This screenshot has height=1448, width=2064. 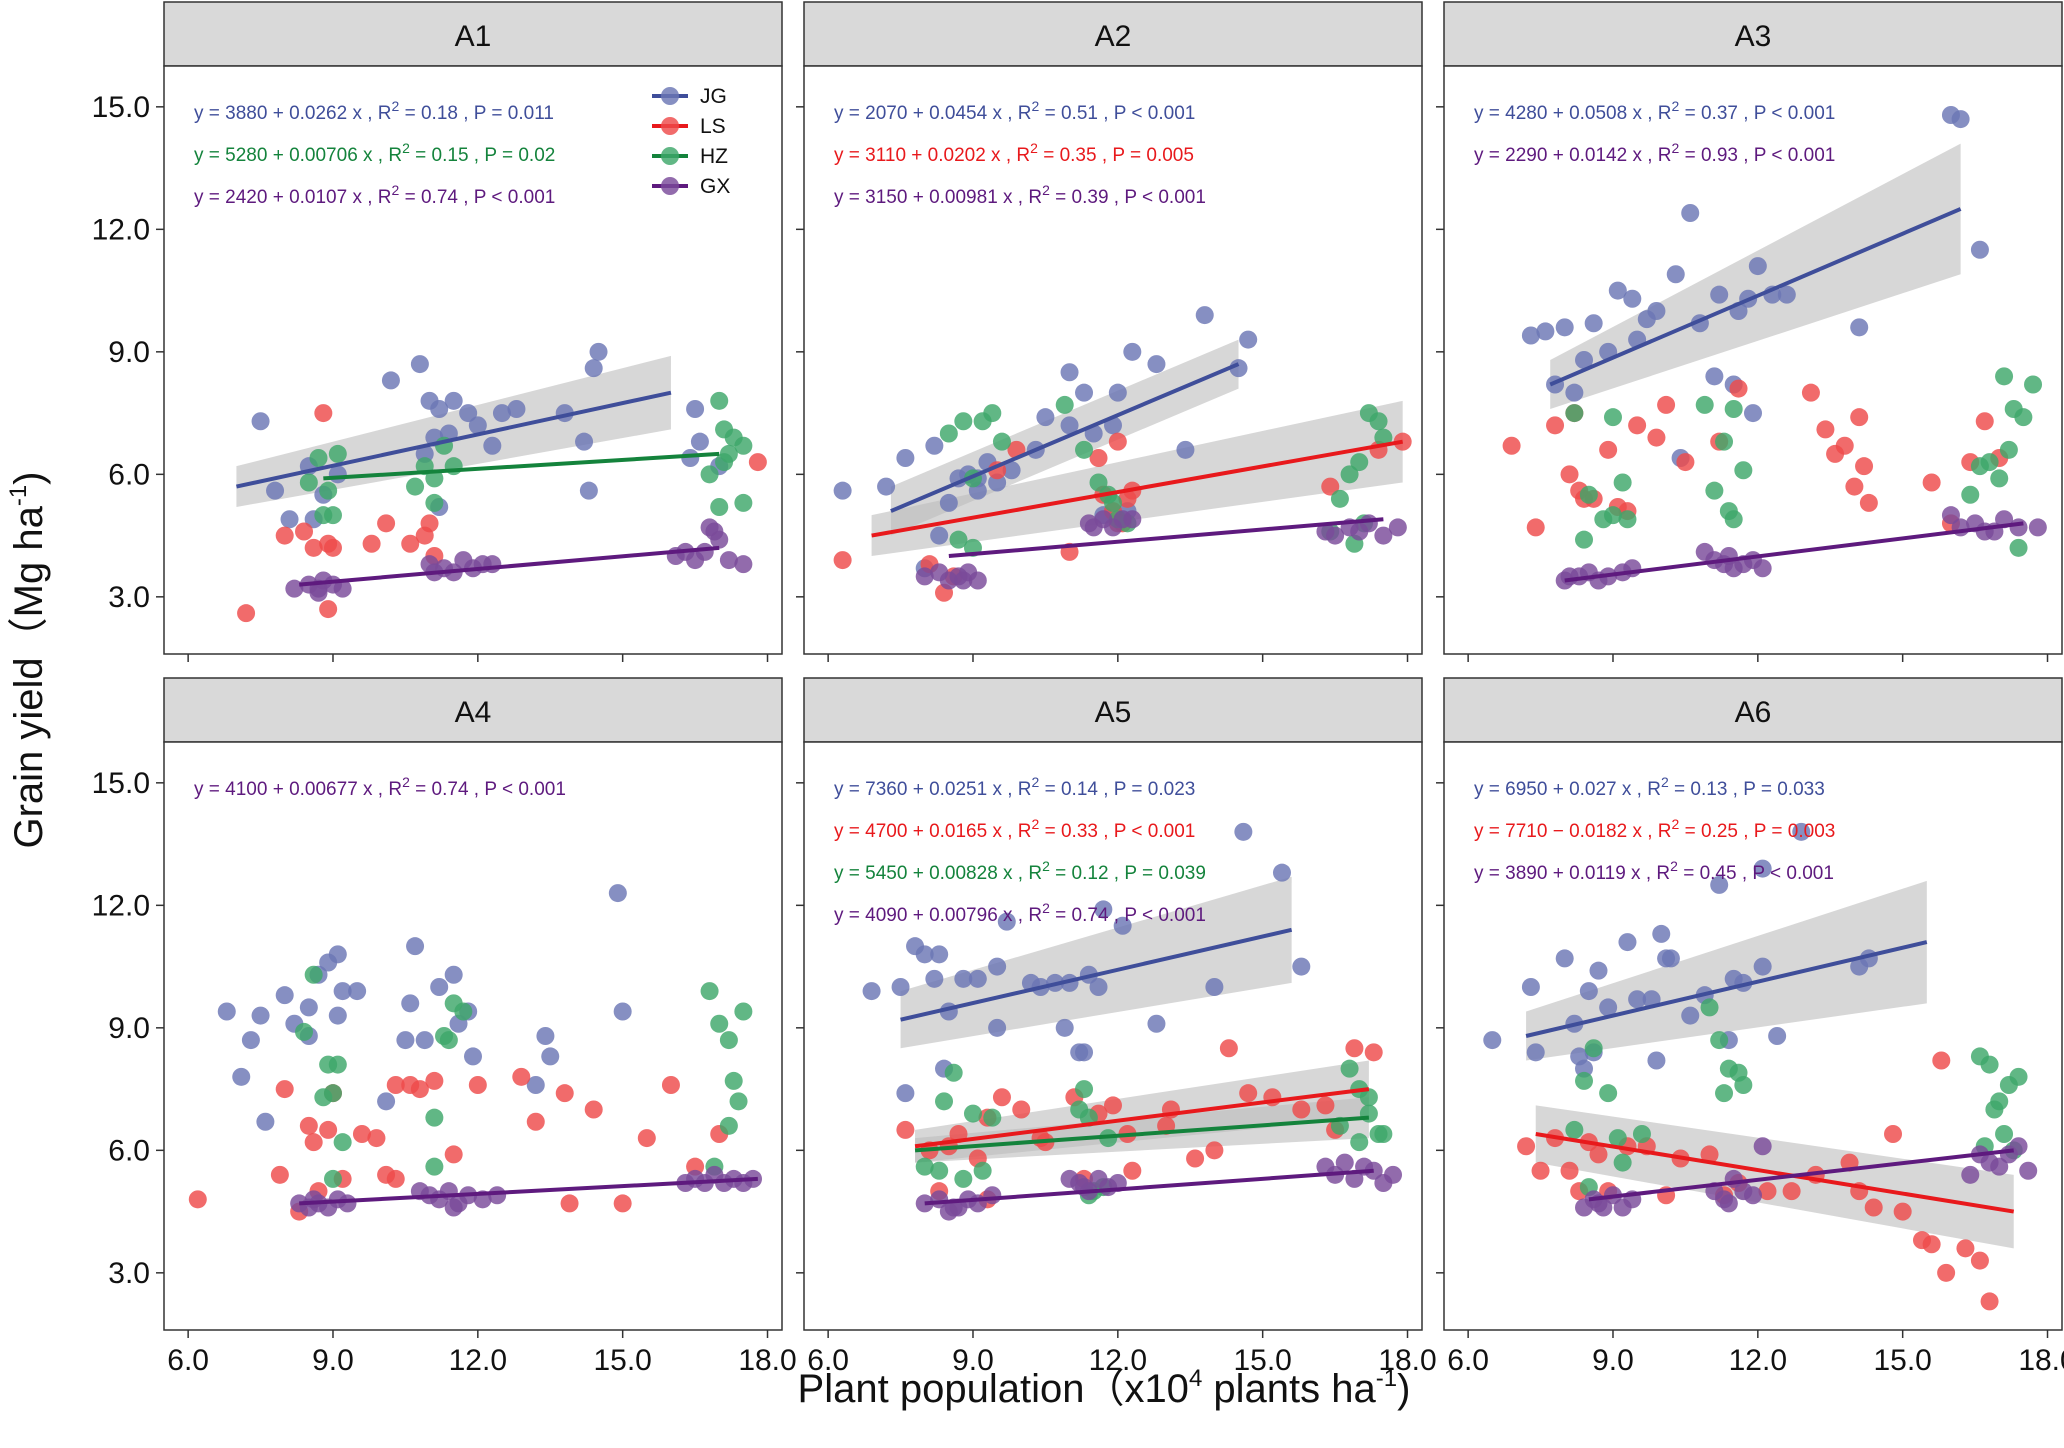 What do you see at coordinates (1137, 488) in the screenshot?
I see `fit-line-ls` at bounding box center [1137, 488].